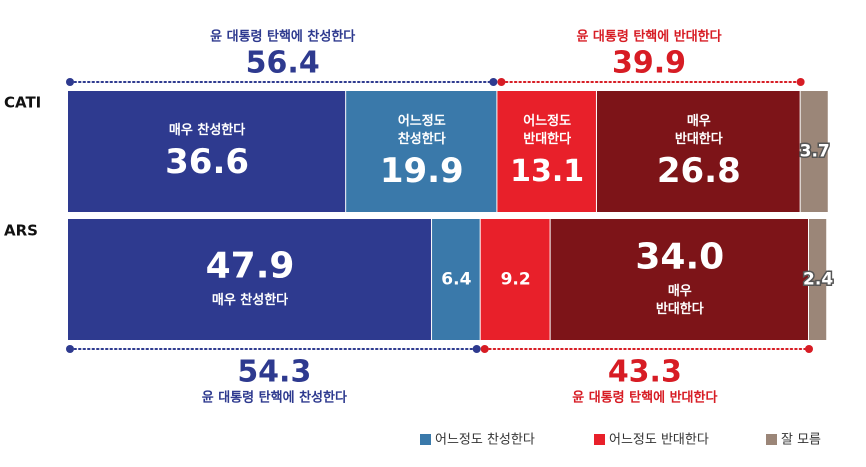 The height and width of the screenshot is (467, 866). Describe the element at coordinates (274, 372) in the screenshot. I see `bottom-support-value: 54.3` at that location.